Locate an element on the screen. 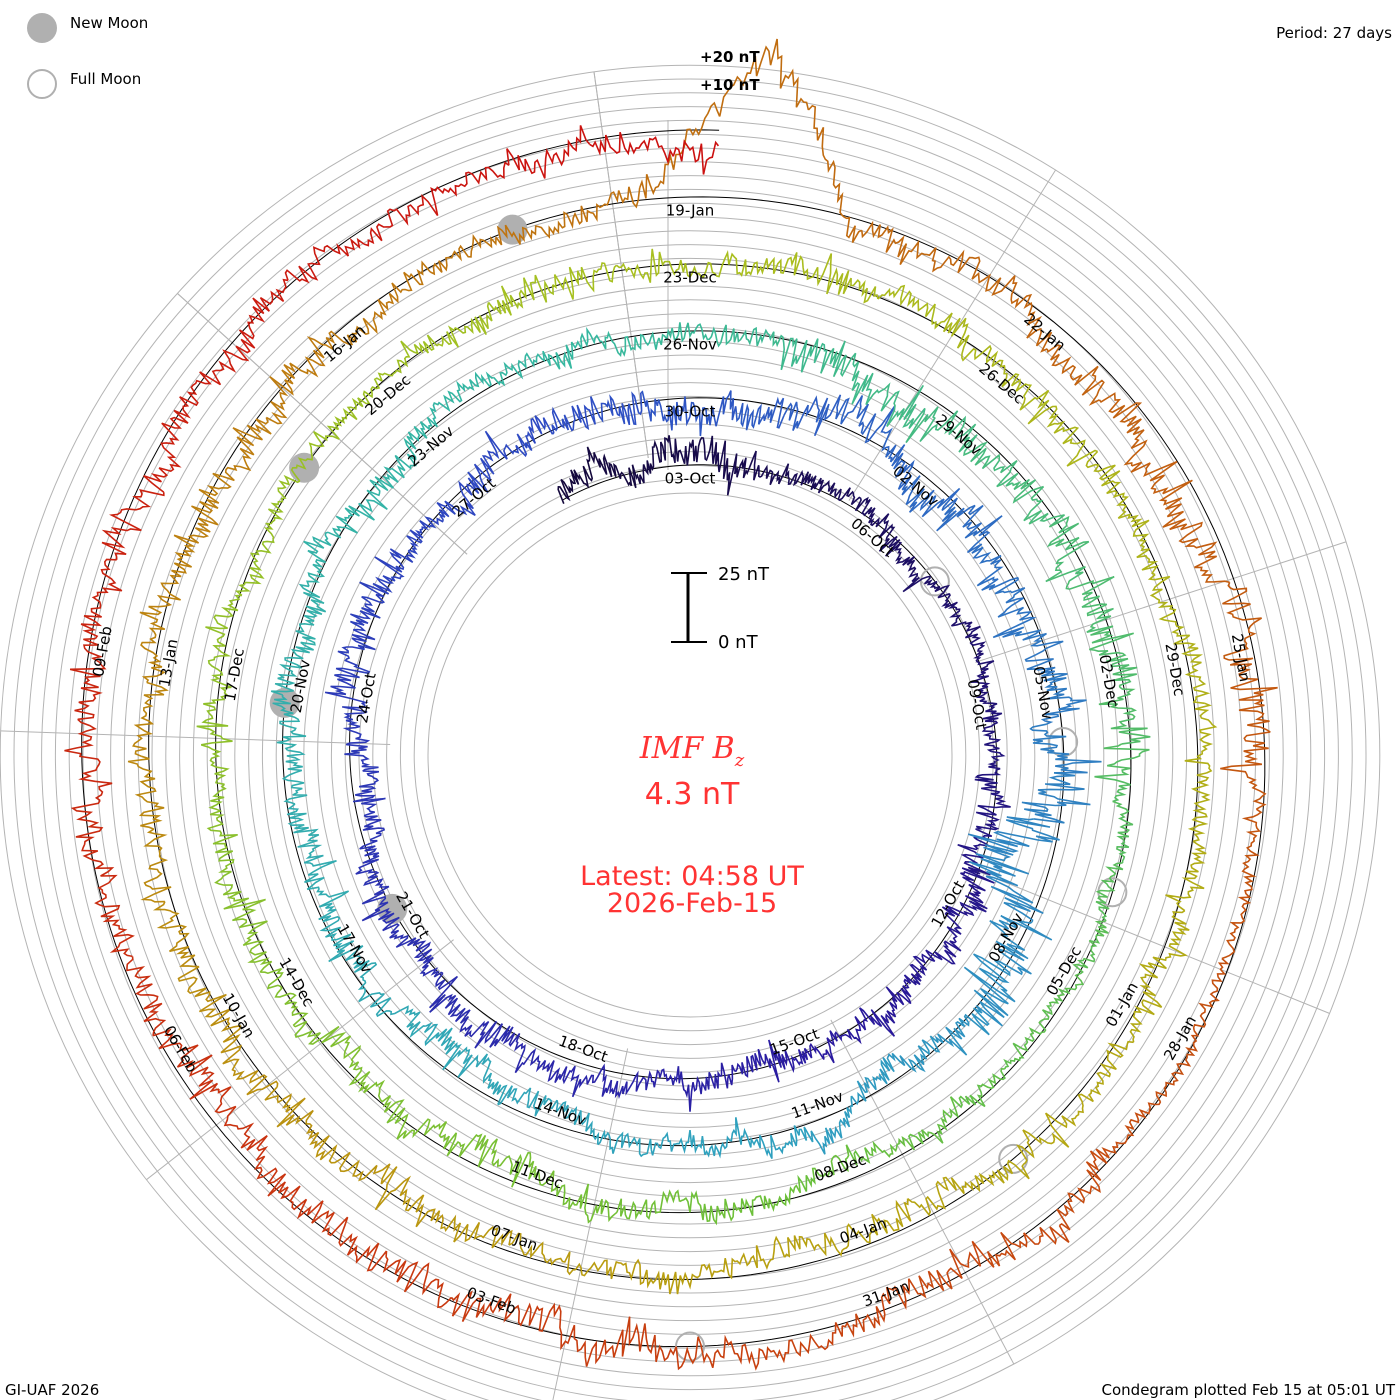 Image resolution: width=1400 pixels, height=1400 pixels. ring-10nt-label: +10 nT is located at coordinates (730, 85).